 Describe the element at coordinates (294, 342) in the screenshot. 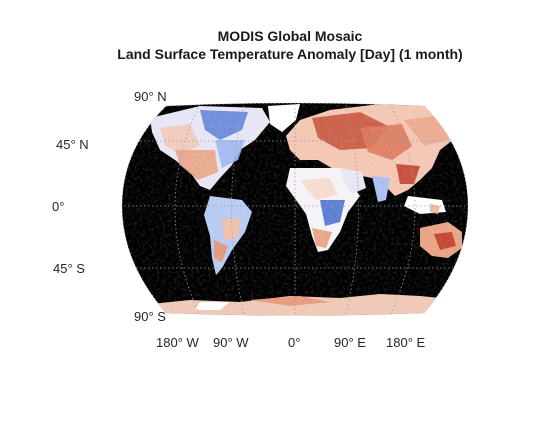

I see `lon-label-0: 0°` at that location.